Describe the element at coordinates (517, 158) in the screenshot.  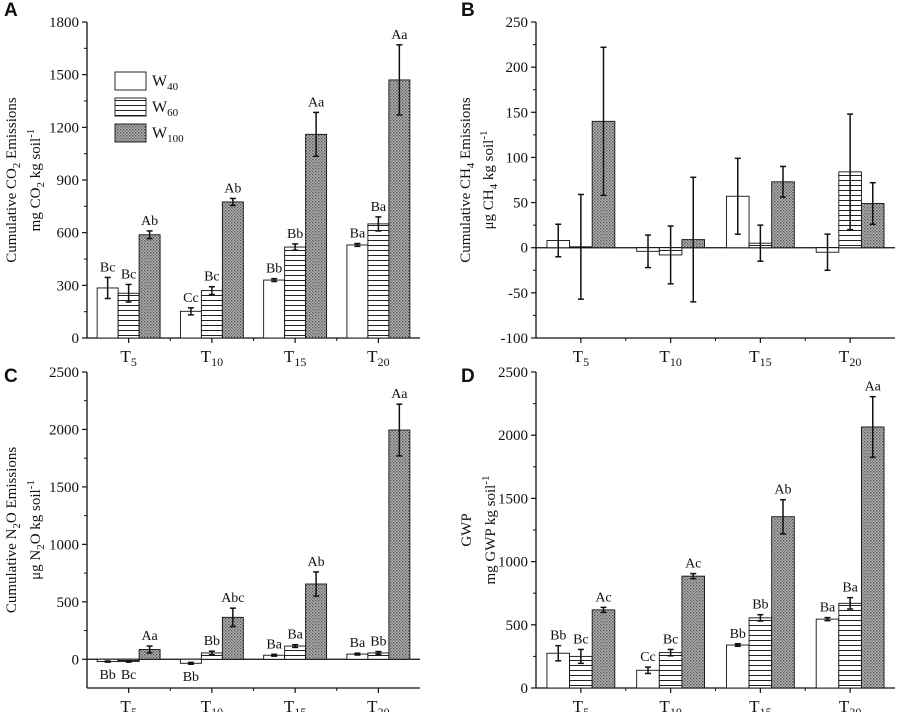
I see `y-tick-label: 100` at that location.